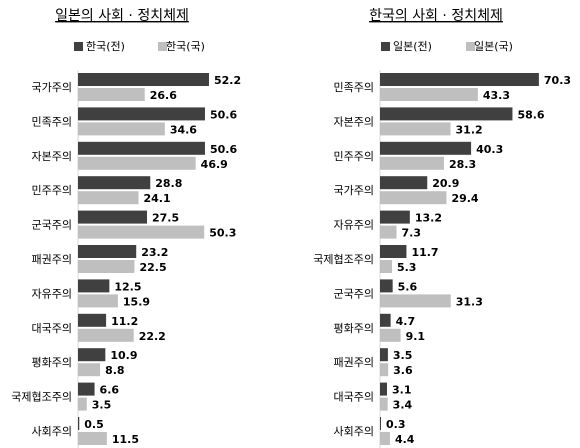  I want to click on value-label: 34.6, so click(183, 129).